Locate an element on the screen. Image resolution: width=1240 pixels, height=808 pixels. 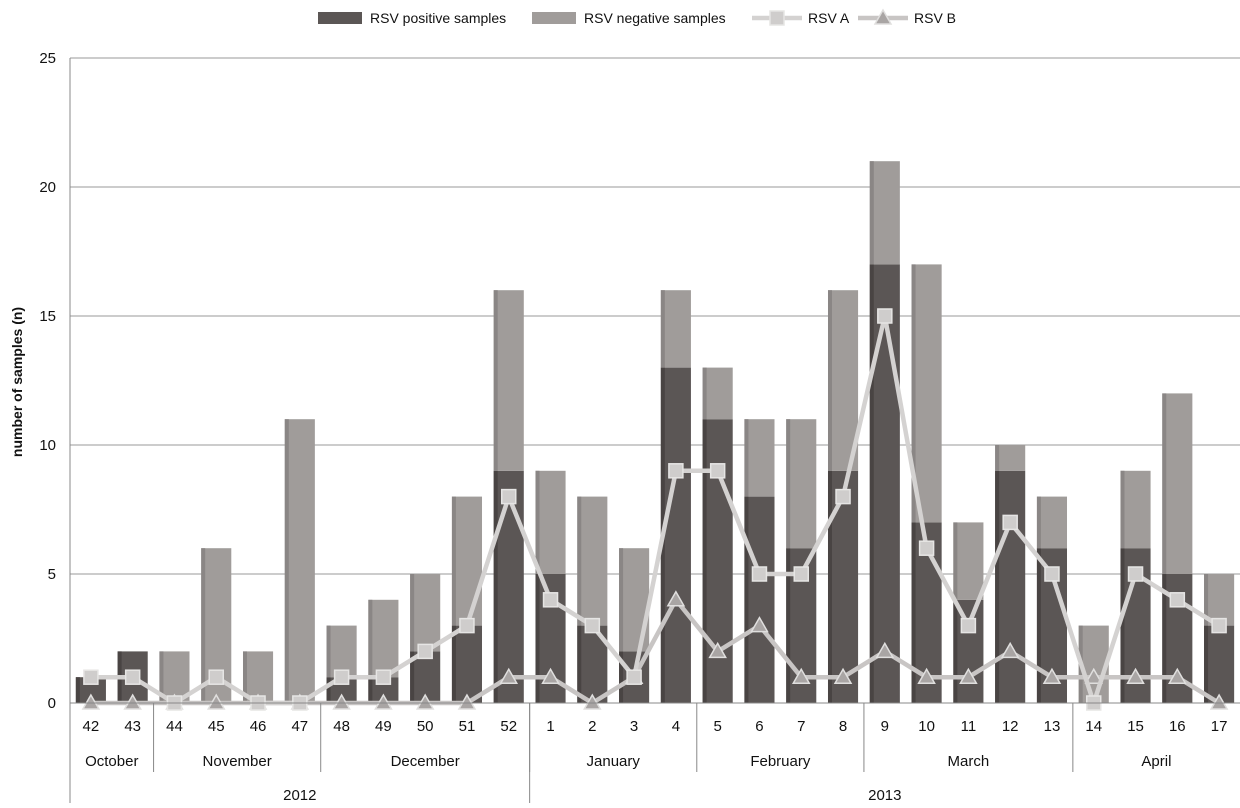
y-tick-label: 20 is located at coordinates (47, 187).